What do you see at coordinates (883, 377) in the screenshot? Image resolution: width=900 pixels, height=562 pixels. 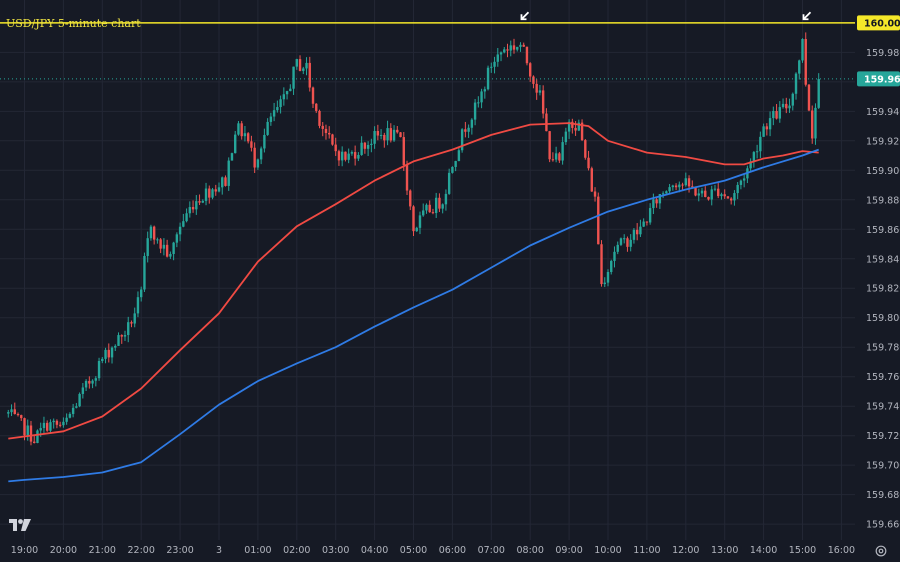 I see `y-tick-label: 159.760` at bounding box center [883, 377].